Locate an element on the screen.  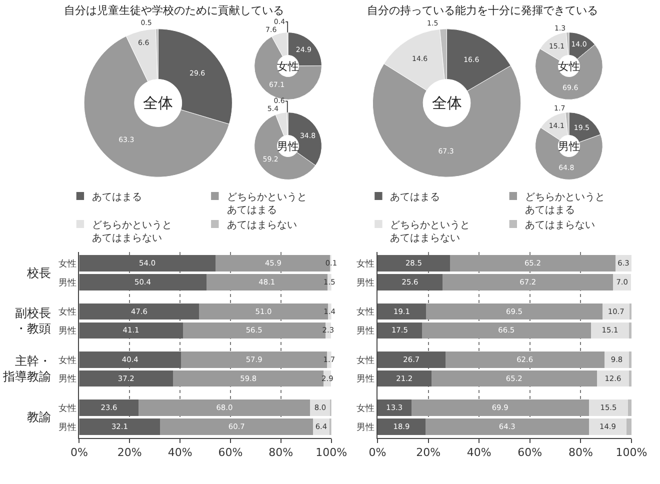
data-label: 2.3 is located at coordinates (328, 330).